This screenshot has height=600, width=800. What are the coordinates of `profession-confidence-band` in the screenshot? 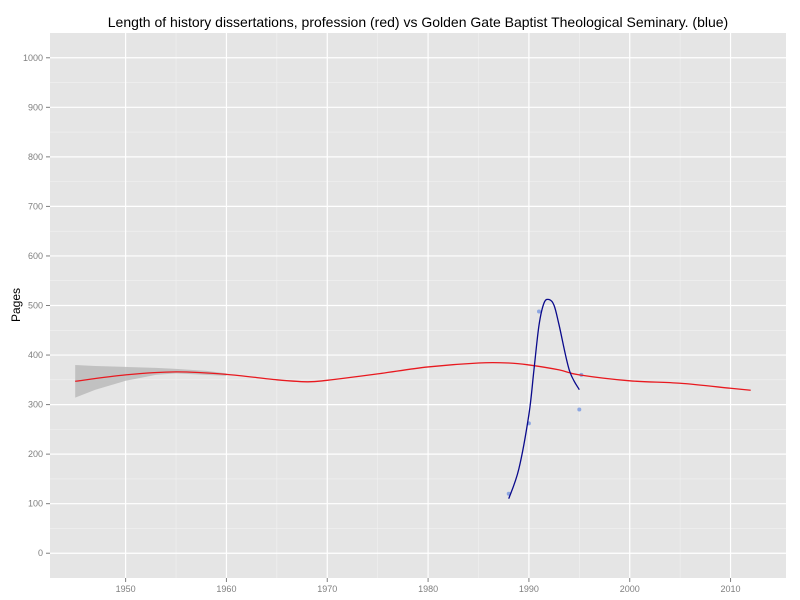 It's located at (151, 381).